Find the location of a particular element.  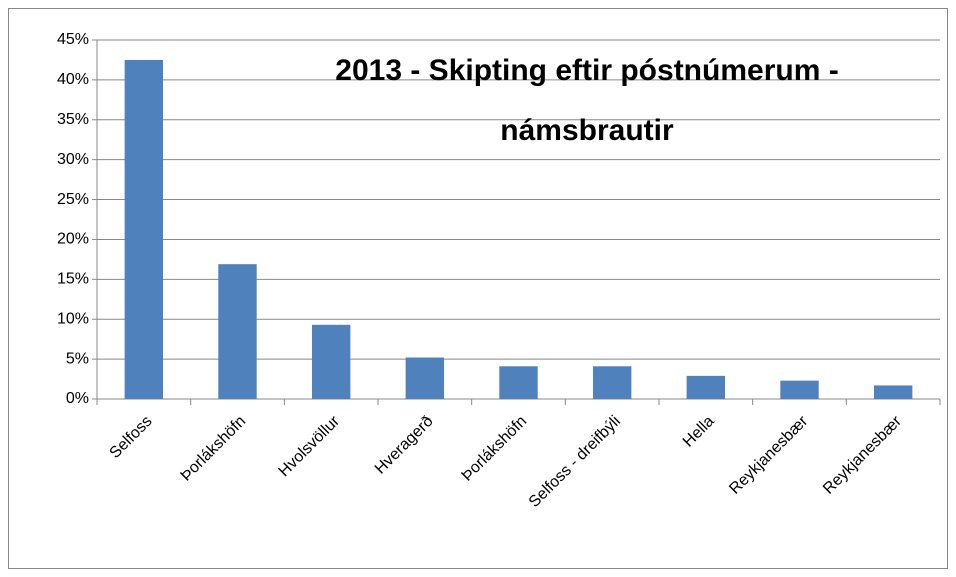

chart-title: 2013 - Skipting eftir póstnúmerum - is located at coordinates (586, 70).